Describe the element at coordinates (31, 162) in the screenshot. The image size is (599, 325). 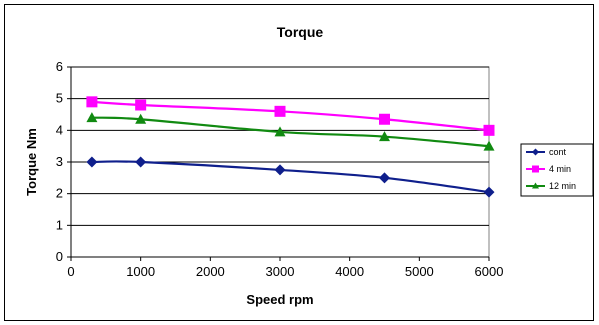
I see `y-axis-label: Torque Nm` at that location.